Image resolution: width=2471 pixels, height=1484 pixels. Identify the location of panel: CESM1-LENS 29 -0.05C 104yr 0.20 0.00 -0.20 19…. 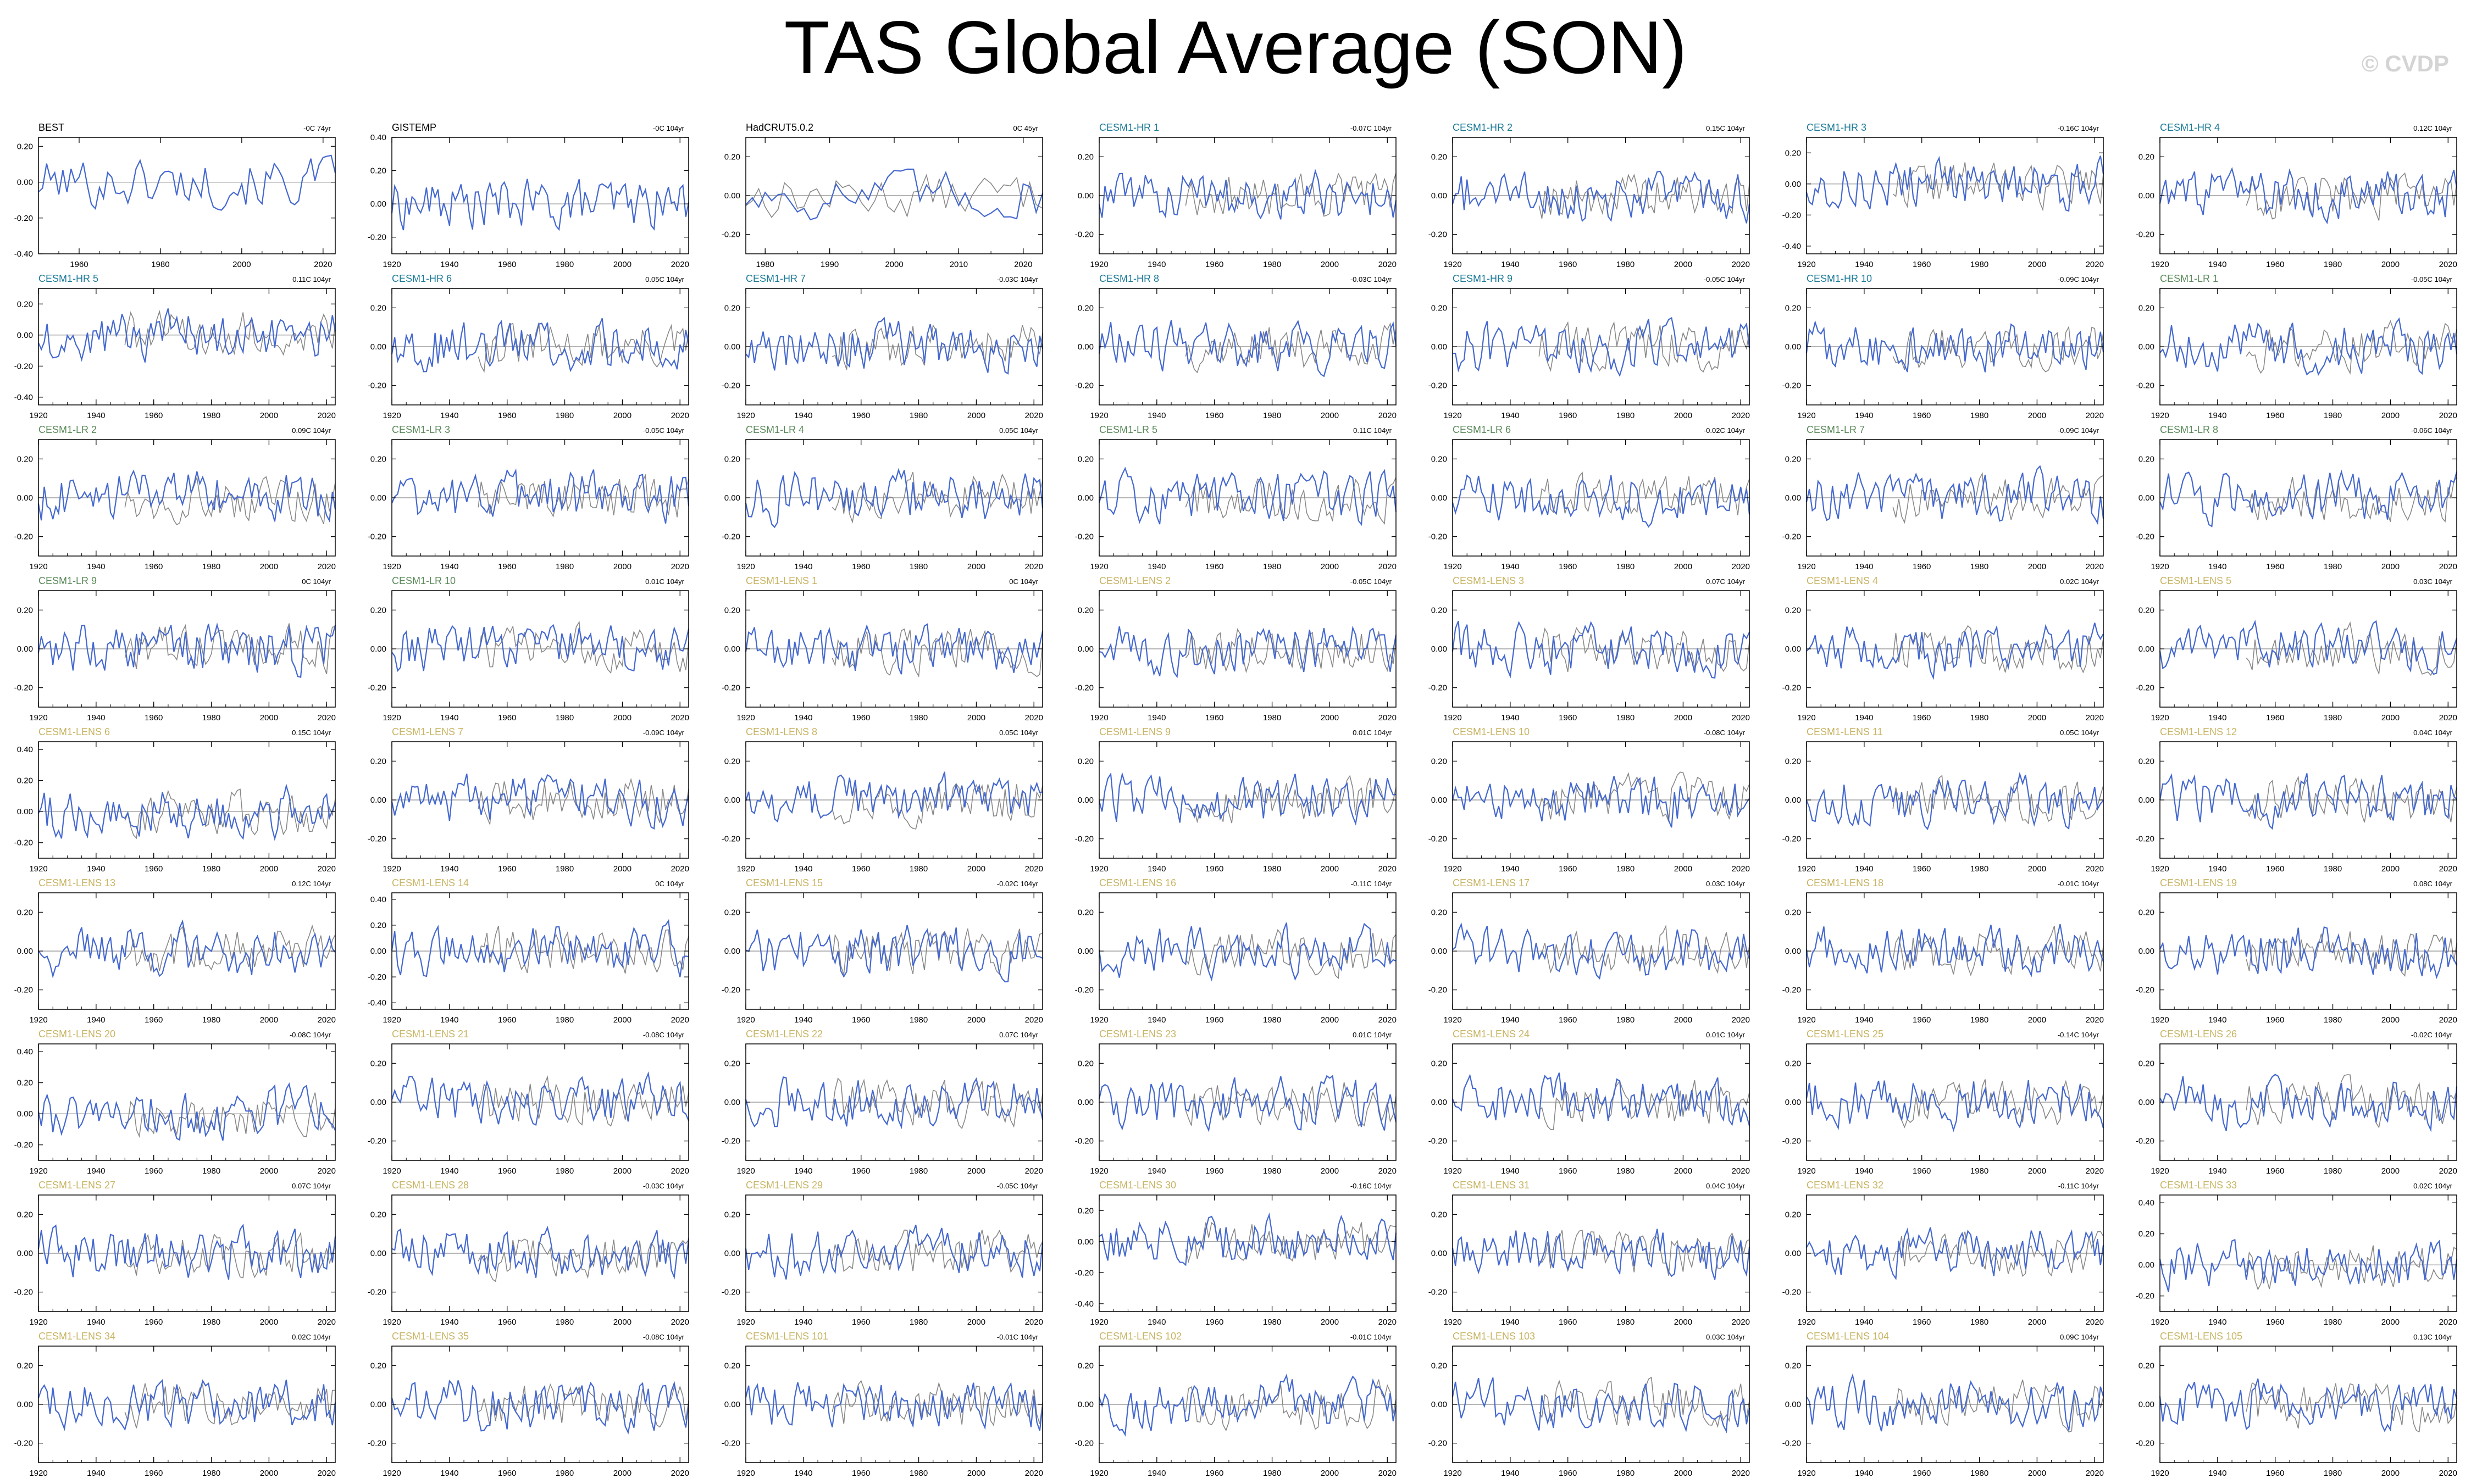
(883, 1253).